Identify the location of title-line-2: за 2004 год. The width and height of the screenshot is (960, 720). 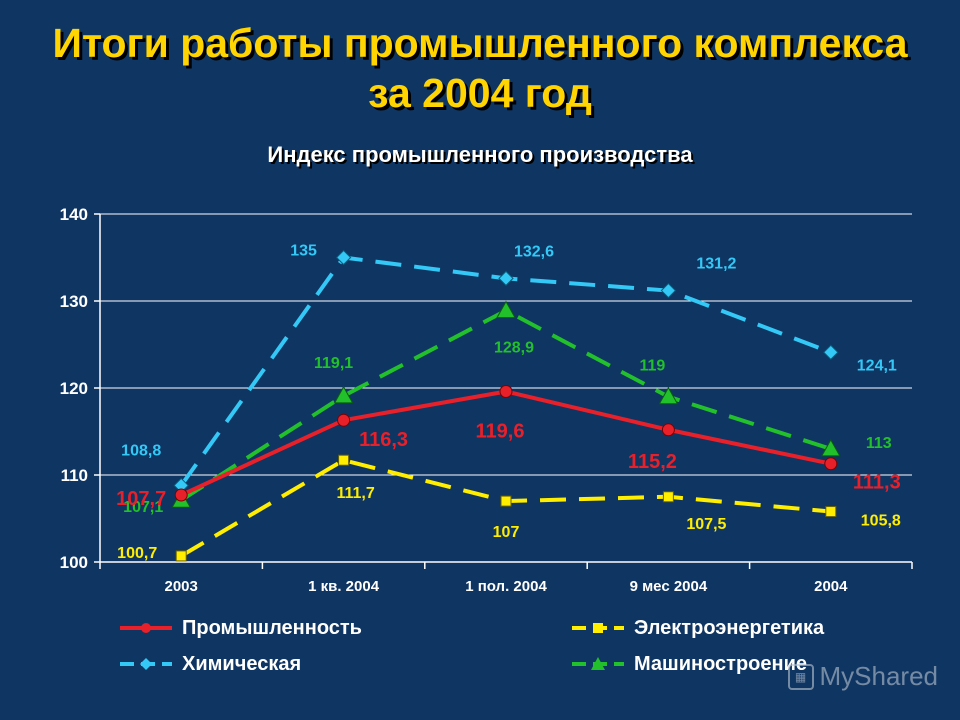
(480, 93).